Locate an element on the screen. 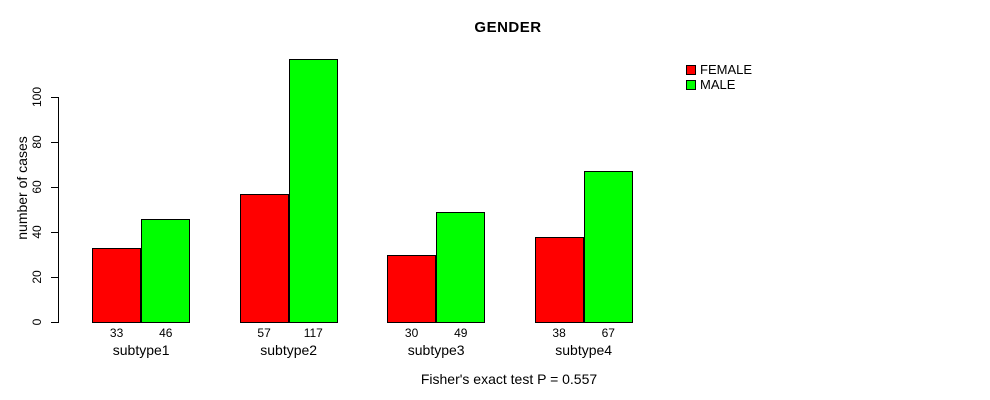  bar-value-female-subtype4: 38 is located at coordinates (559, 333).